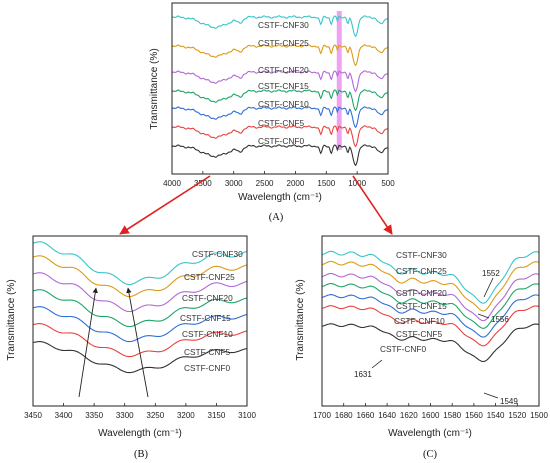 The image size is (550, 463). I want to click on panel-b-peak-arrow-left, so click(88, 342).